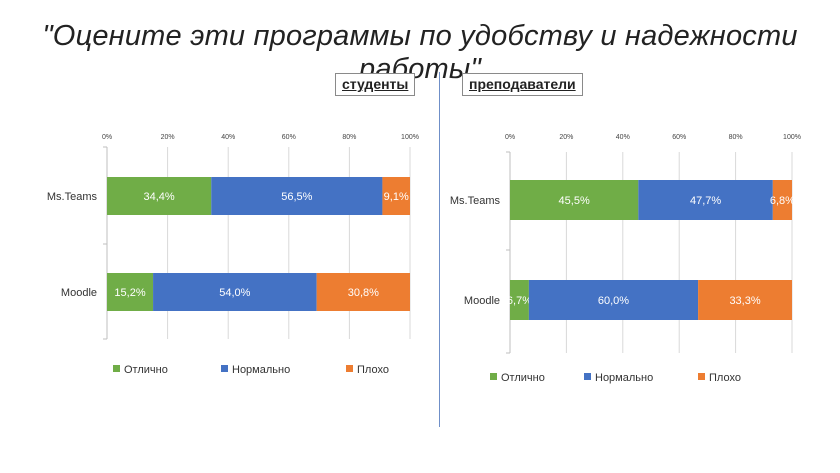  I want to click on data-label-teachers: 33,3%, so click(744, 301).